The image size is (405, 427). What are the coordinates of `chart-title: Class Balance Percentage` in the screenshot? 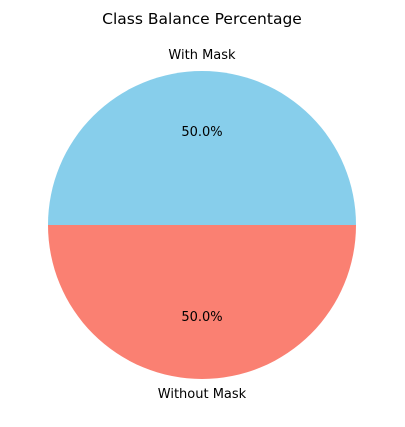 It's located at (202, 19).